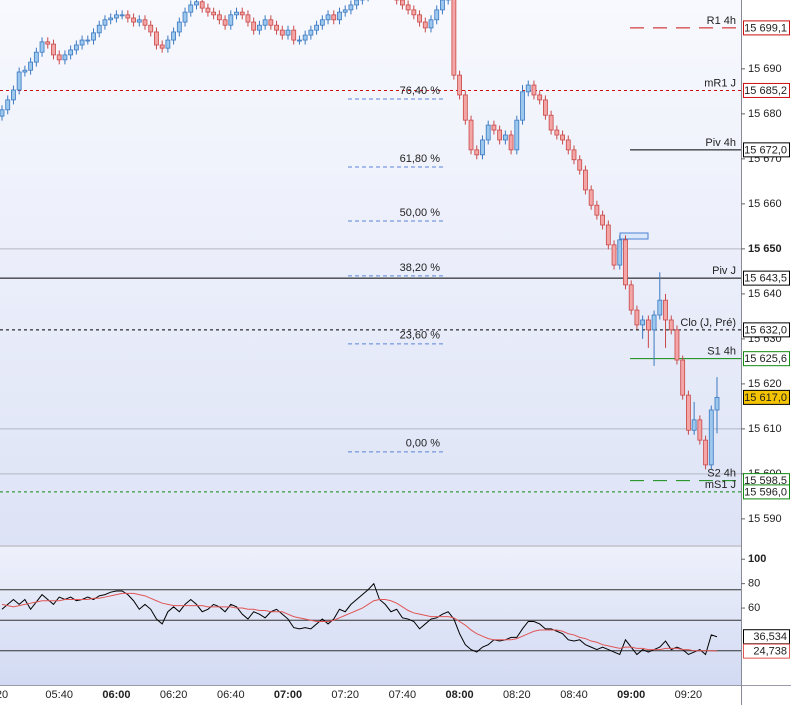  Describe the element at coordinates (420, 268) in the screenshot. I see `fib-label: 38,20 %` at that location.